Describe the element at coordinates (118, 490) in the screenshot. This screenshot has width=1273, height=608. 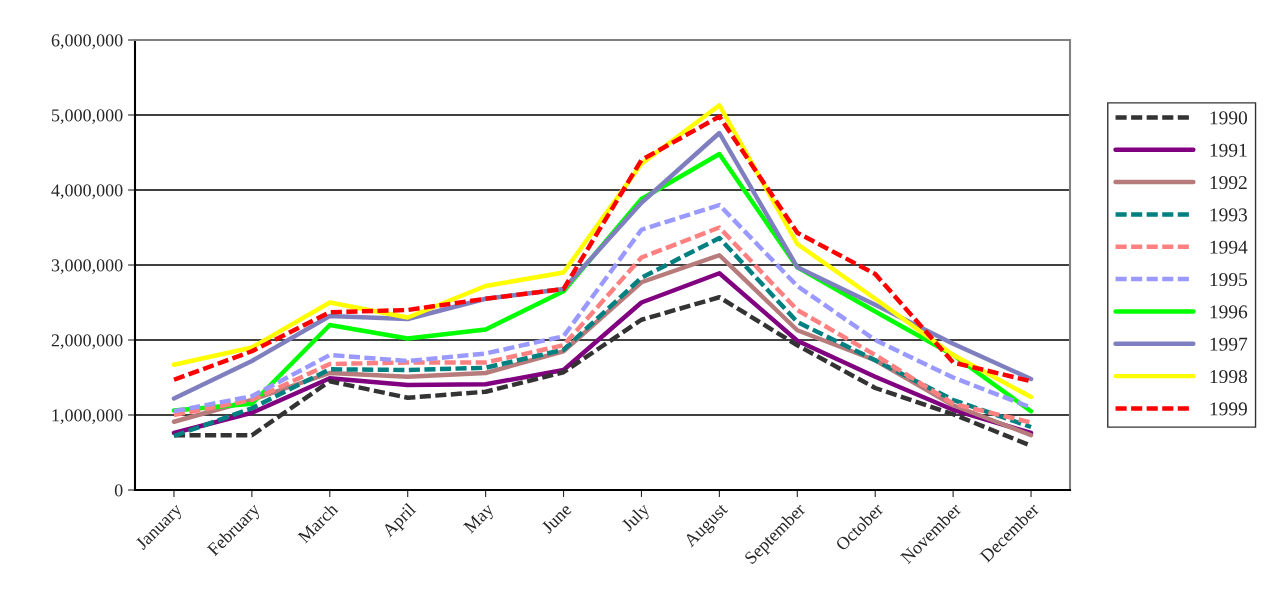
I see `y-tick-label: 0` at that location.